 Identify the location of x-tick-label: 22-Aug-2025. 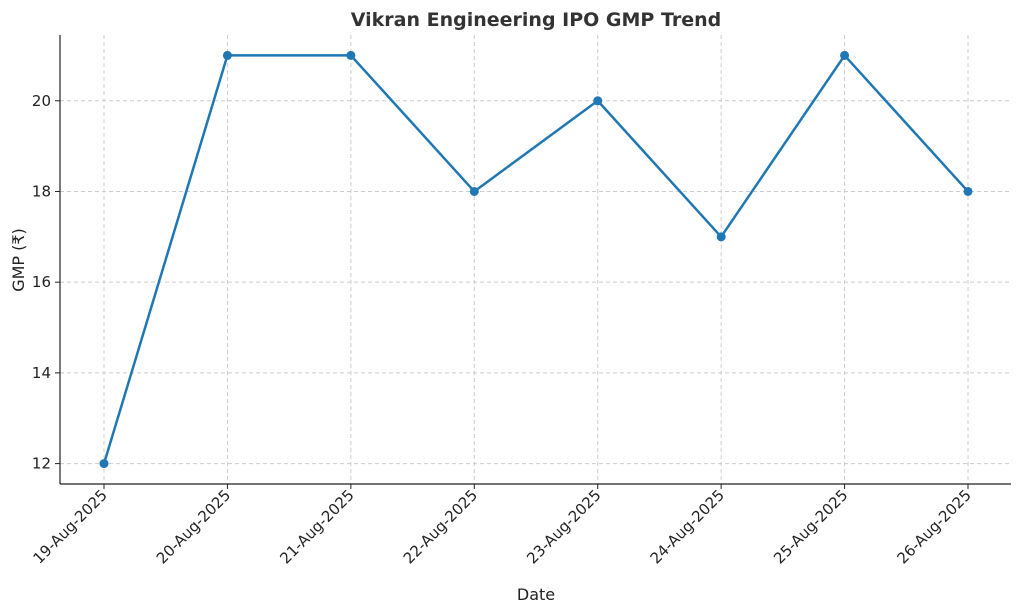
(440, 526).